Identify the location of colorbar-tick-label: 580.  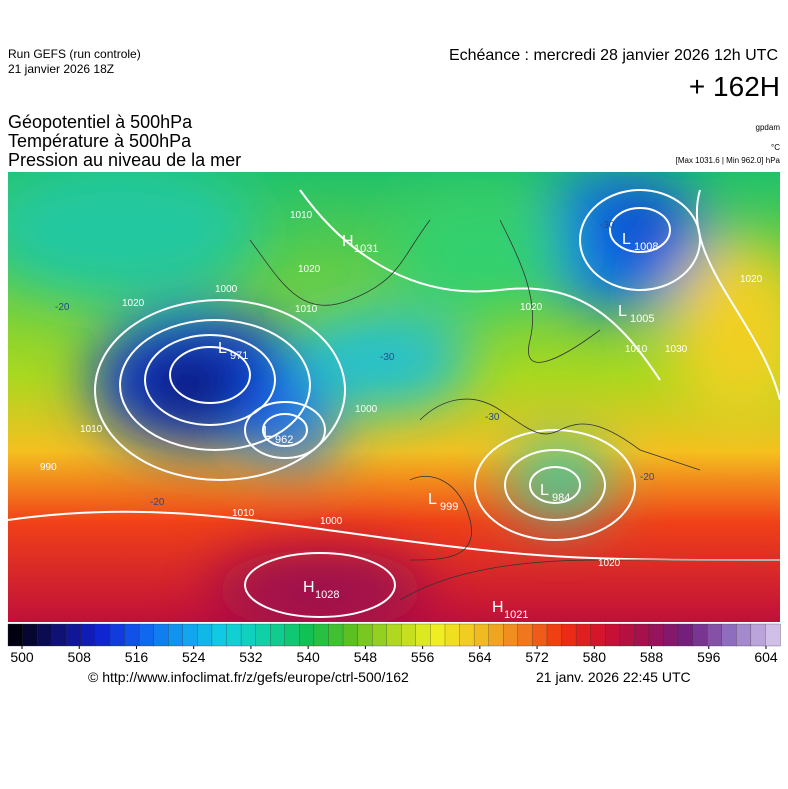
(595, 657).